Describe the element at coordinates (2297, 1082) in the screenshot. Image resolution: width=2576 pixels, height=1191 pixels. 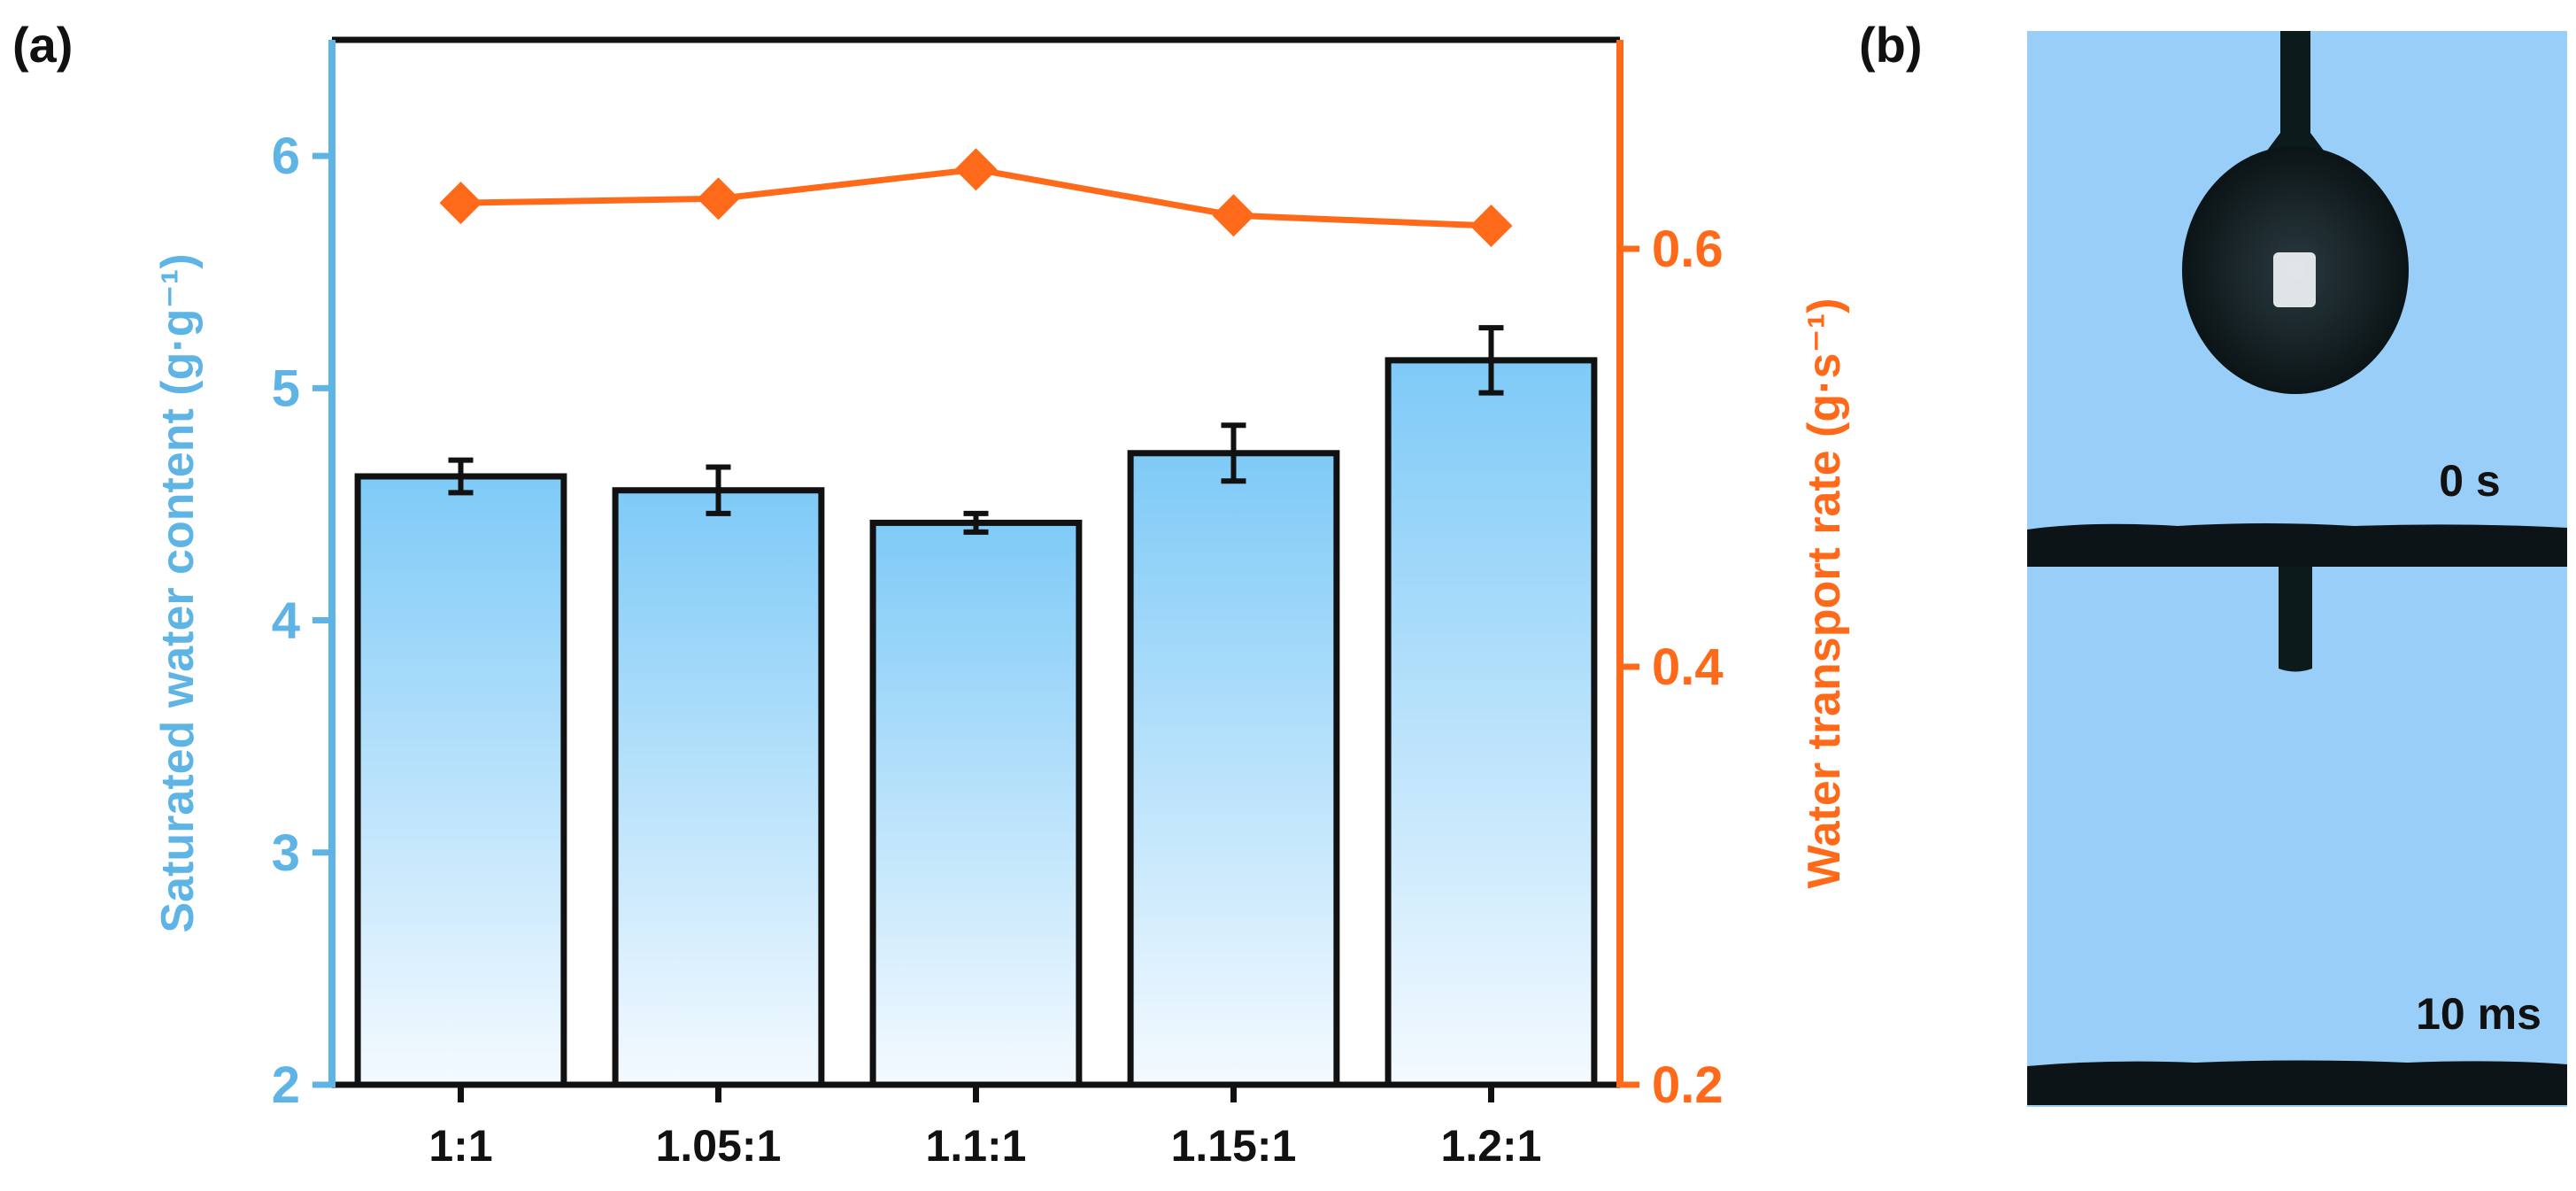
I see `substrate-bottom` at that location.